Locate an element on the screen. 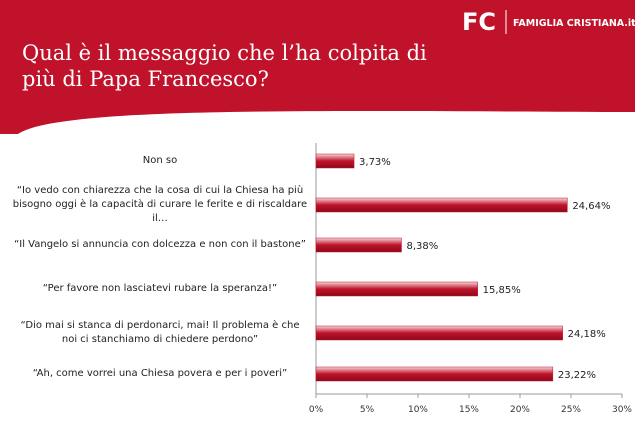 The image size is (635, 445). x-tick-label: 5% is located at coordinates (367, 410).